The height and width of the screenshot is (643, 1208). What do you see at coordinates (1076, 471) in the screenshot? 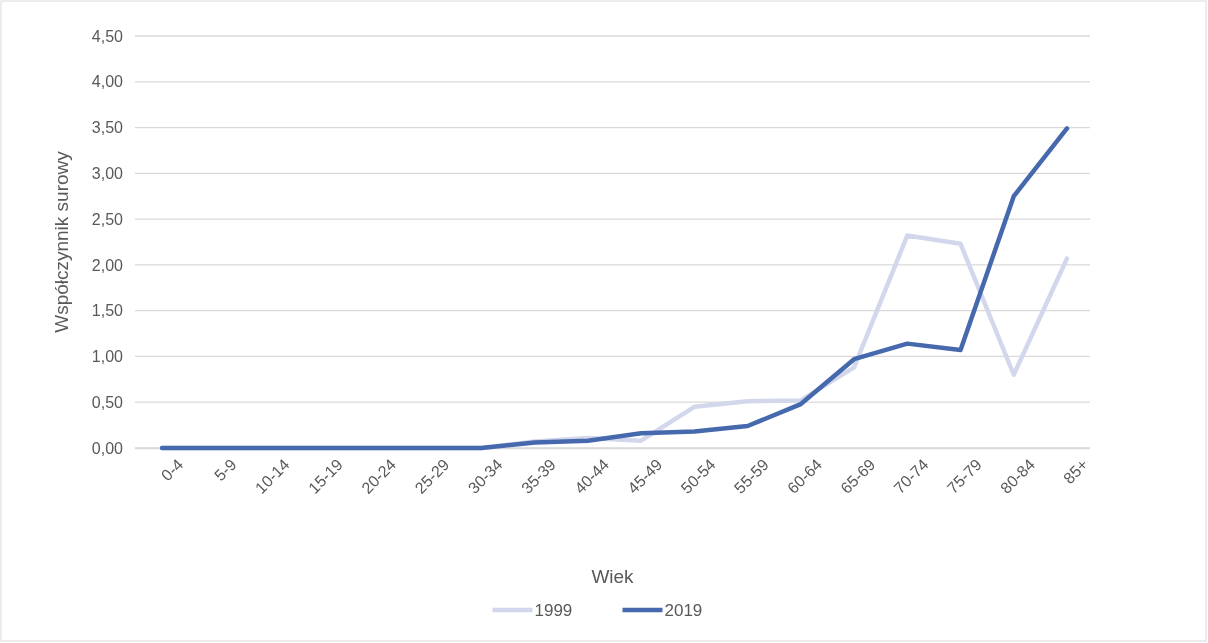
I see `x-tick-label: 85+` at bounding box center [1076, 471].